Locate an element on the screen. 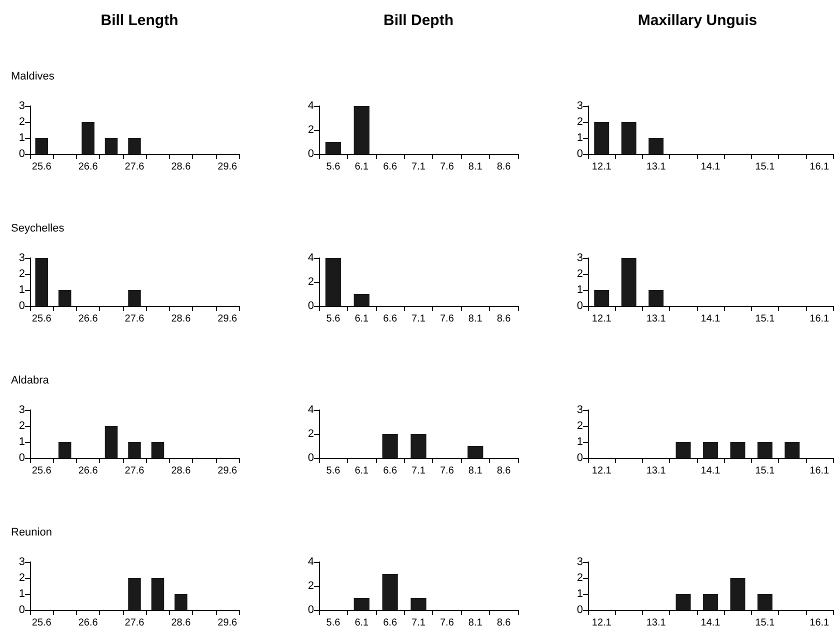 The height and width of the screenshot is (637, 837). chart-subtitle: Aldabra is located at coordinates (30, 380).